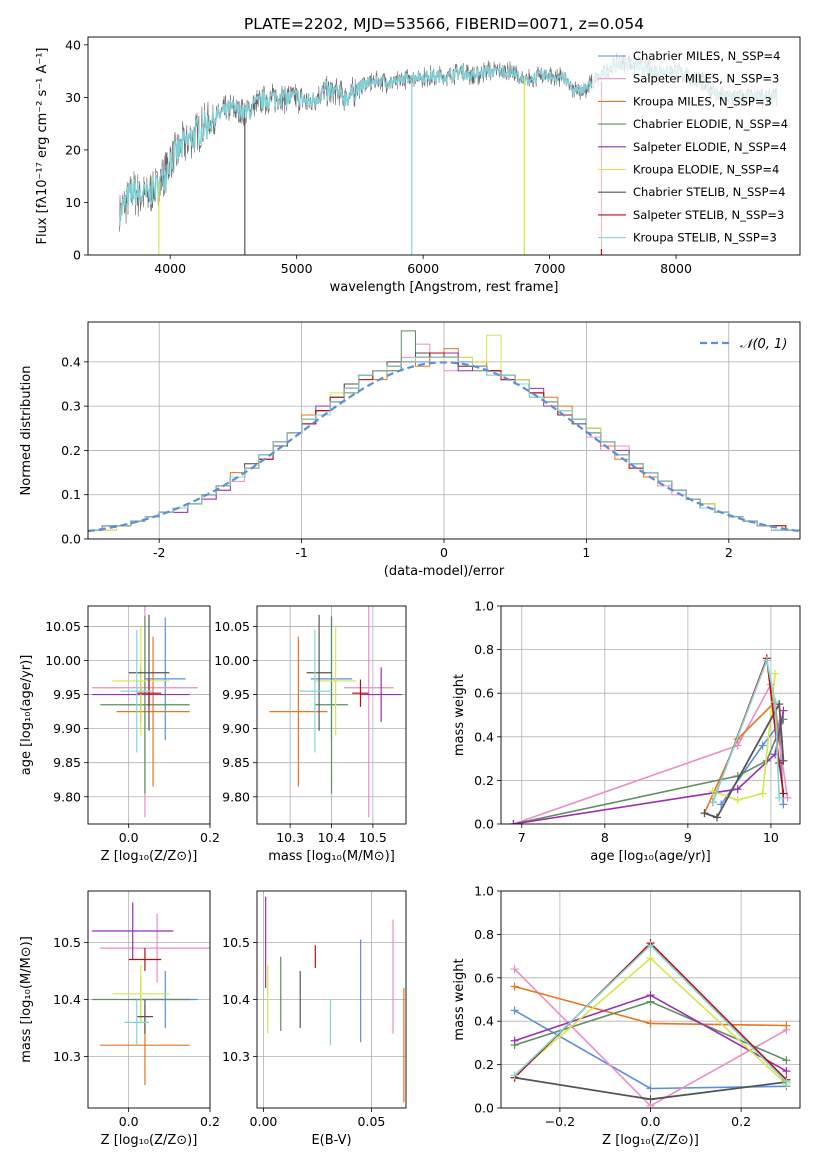 The width and height of the screenshot is (819, 1170). I want to click on mass-vs-Z-ytick-label: 10.4, so click(67, 999).